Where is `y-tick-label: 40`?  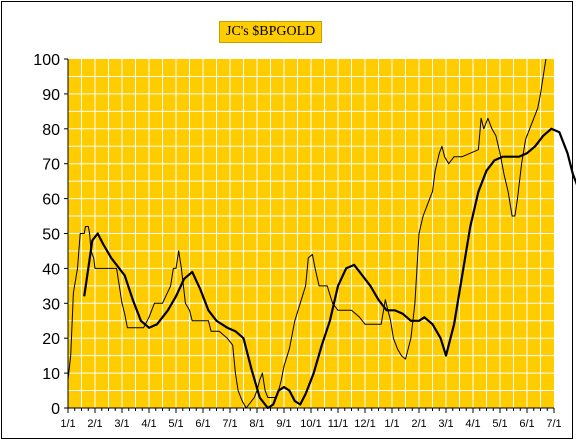
y-tick-label: 40 is located at coordinates (51, 269).